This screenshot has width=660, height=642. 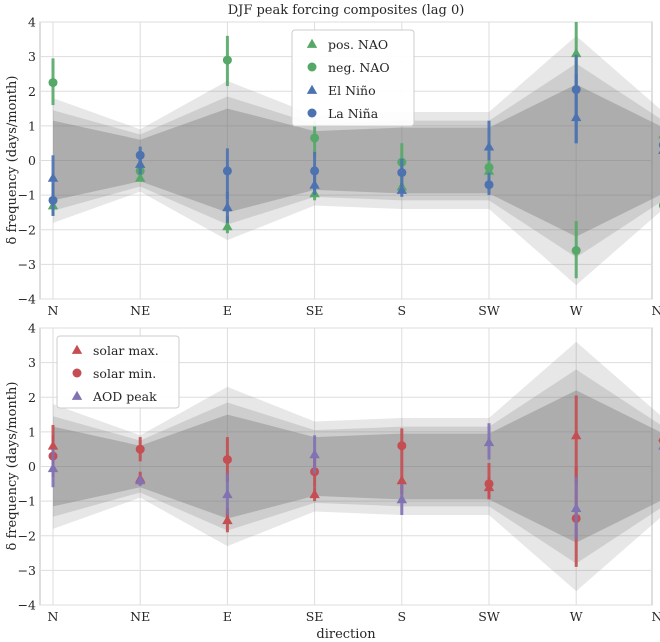 I want to click on bottom-ytick-label: −4, so click(x=27, y=605).